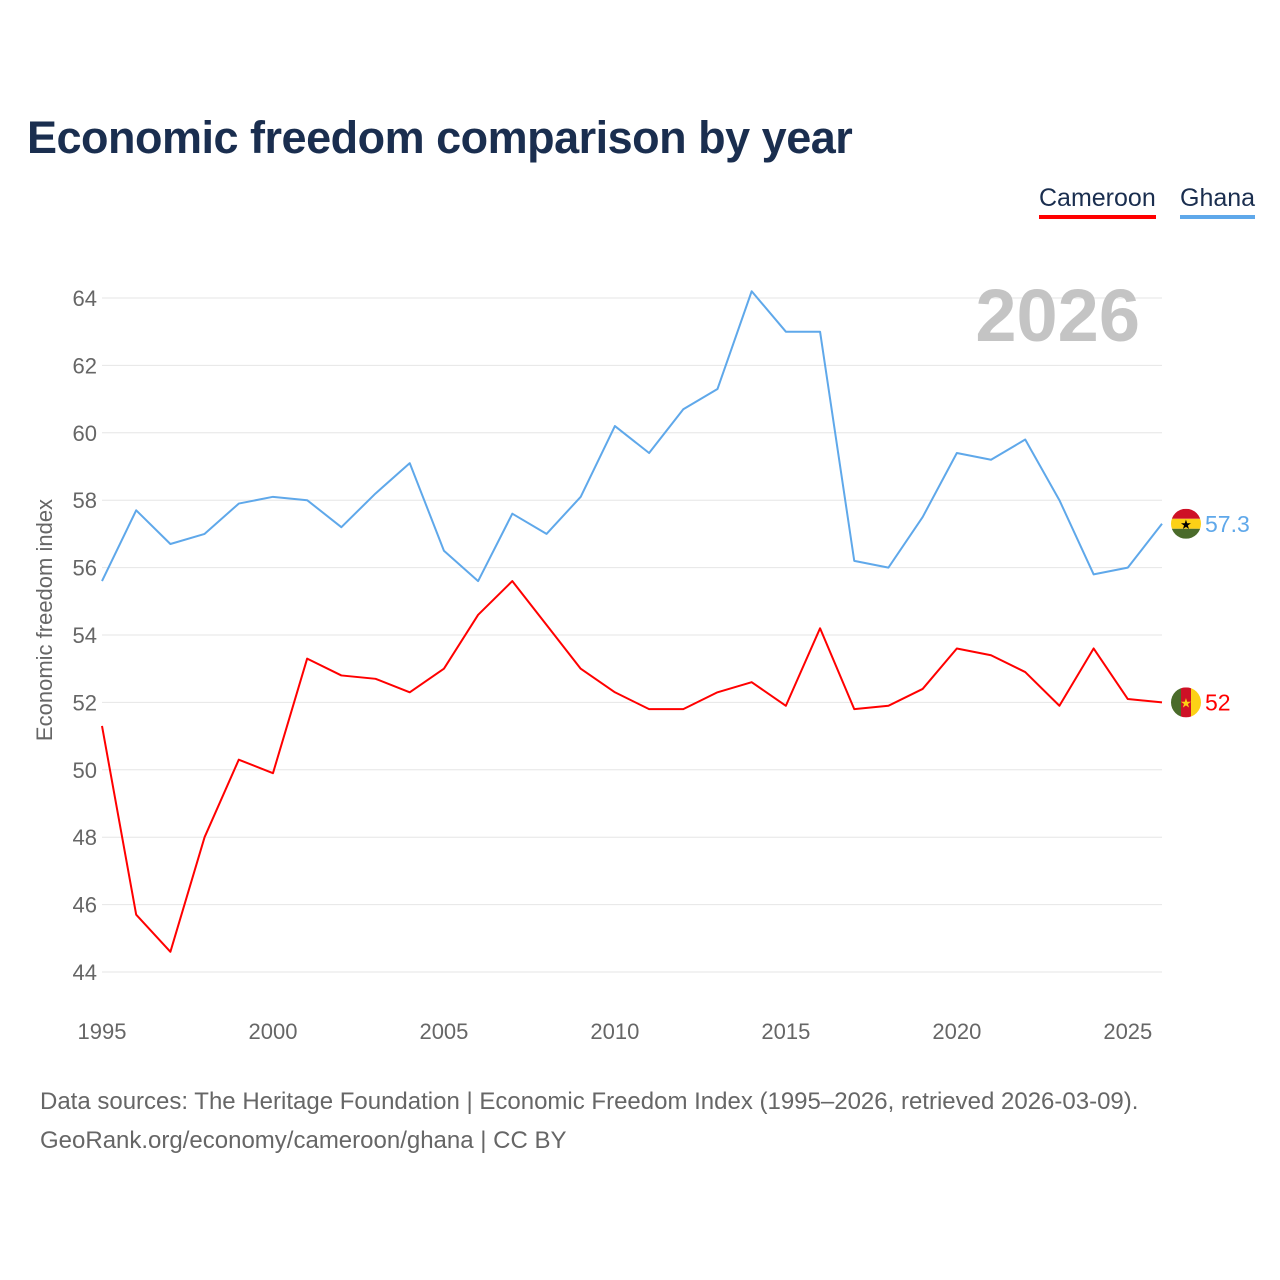 The width and height of the screenshot is (1280, 1280). Describe the element at coordinates (85, 635) in the screenshot. I see `y-tick-label: 54` at that location.